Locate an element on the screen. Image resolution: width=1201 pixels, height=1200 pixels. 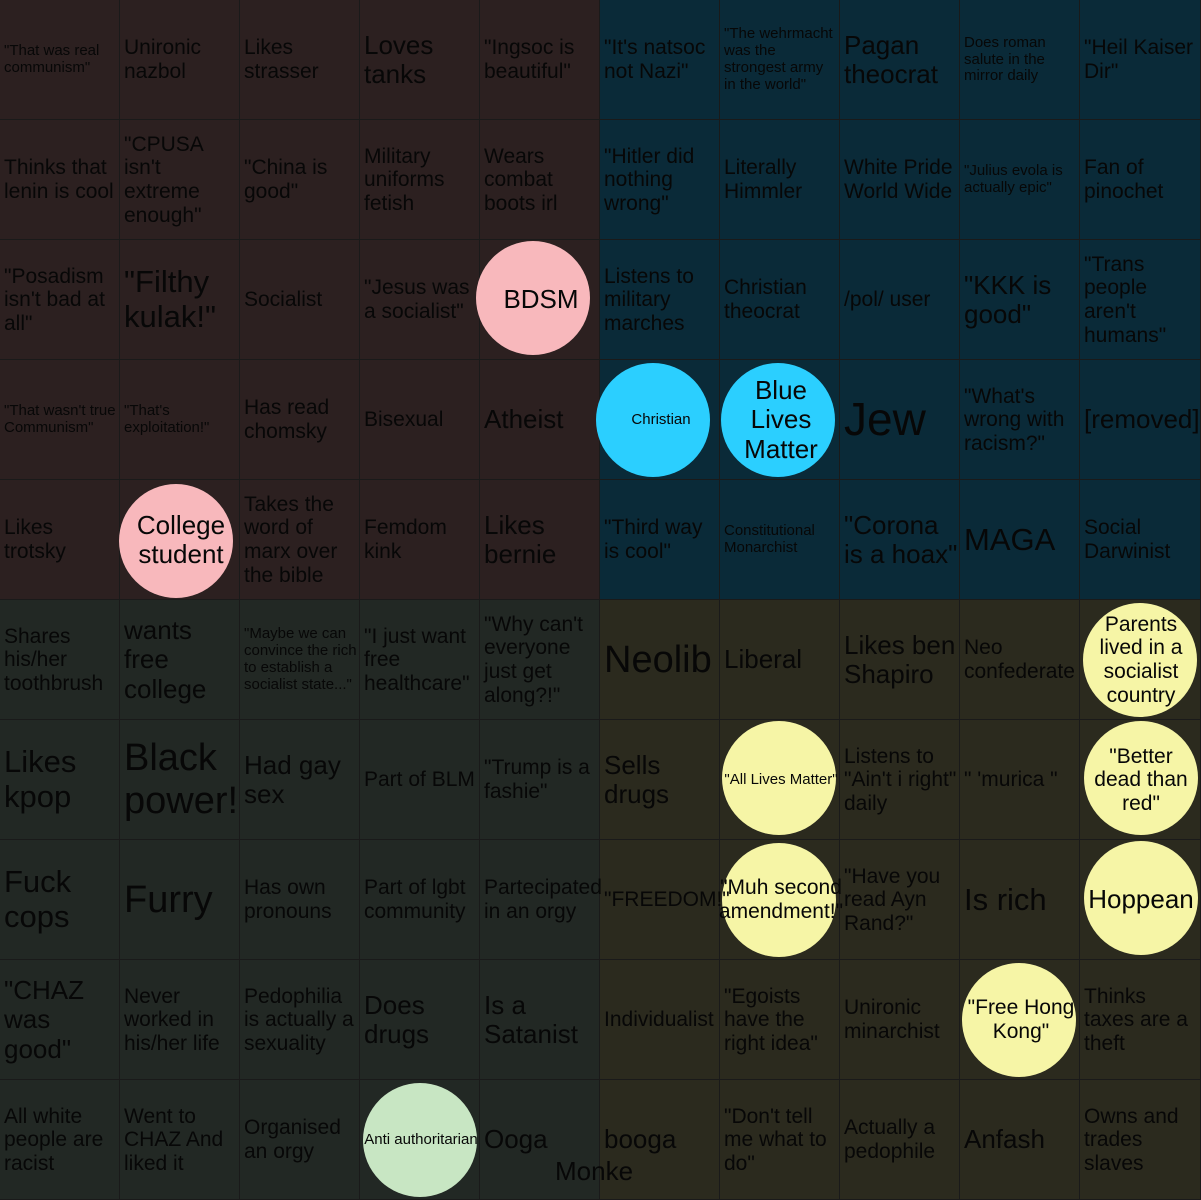
bingo-cell-label: Had gay sex is located at coordinates (292, 779).